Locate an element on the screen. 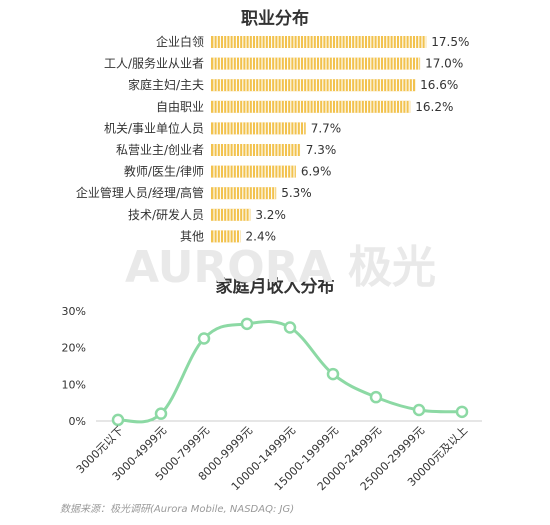 Image resolution: width=550 pixels, height=525 pixels. occupation-category-label: 家庭主妇/主夫 is located at coordinates (166, 84).